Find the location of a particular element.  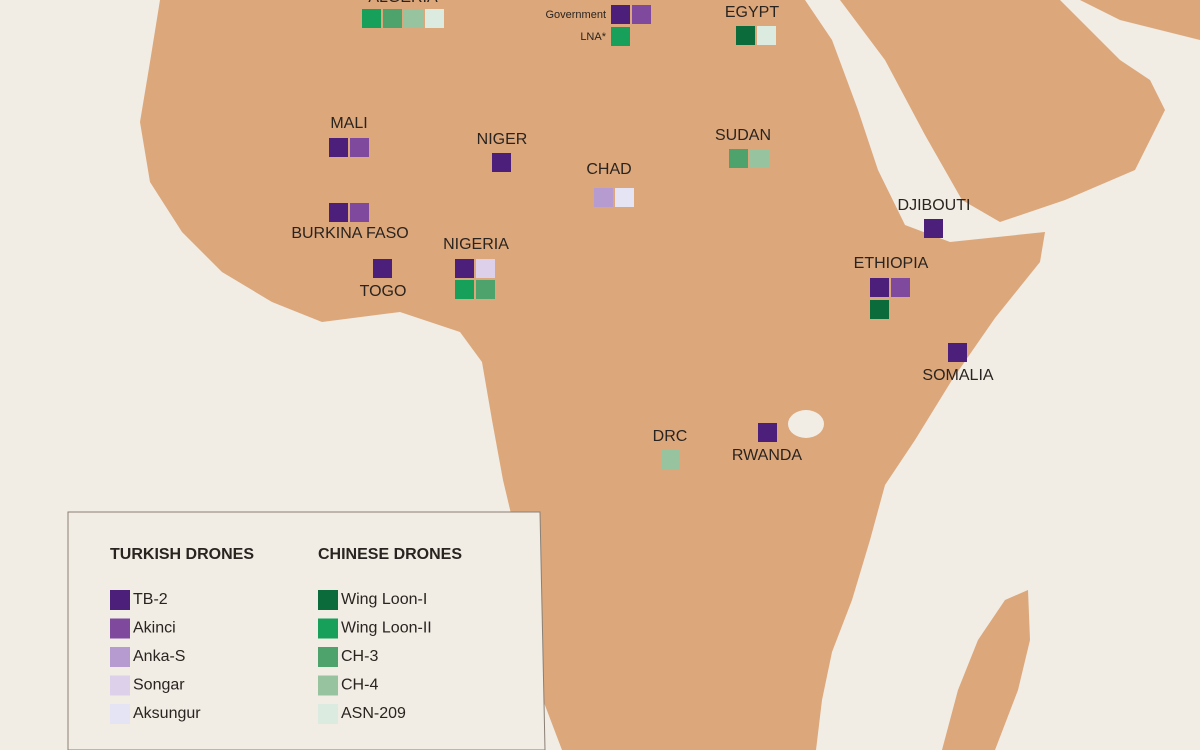

country-label: TOGO is located at coordinates (383, 291).